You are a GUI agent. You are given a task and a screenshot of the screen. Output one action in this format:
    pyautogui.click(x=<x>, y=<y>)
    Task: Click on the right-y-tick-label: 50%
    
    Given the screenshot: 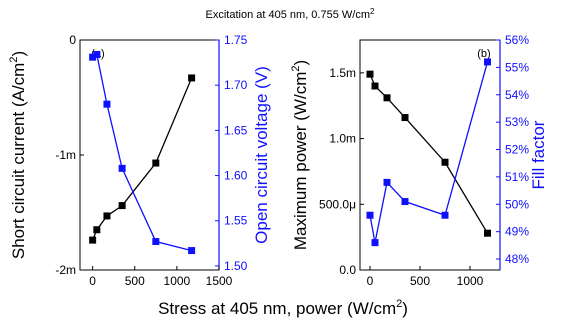 What is the action you would take?
    pyautogui.click(x=517, y=204)
    